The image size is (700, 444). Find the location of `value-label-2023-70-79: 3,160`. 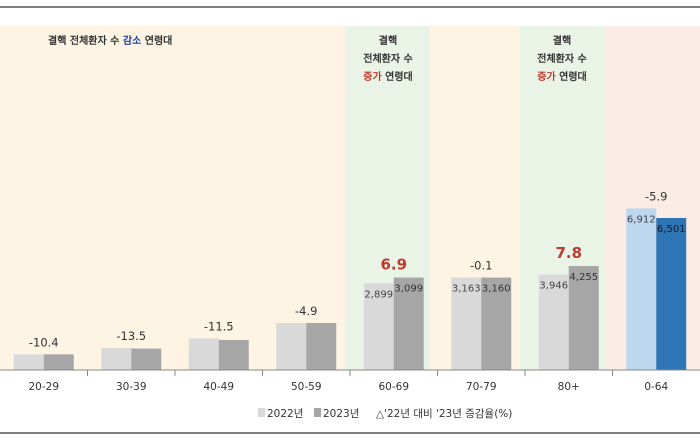

value-label-2023-70-79: 3,160 is located at coordinates (496, 289).